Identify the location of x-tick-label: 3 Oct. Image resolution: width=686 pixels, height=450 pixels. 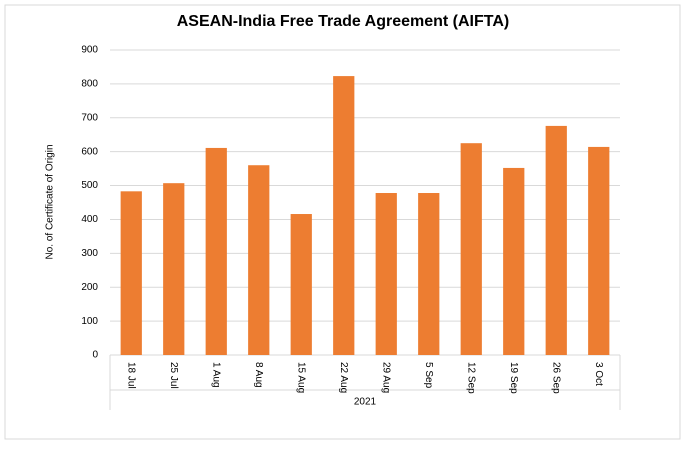
(598, 374).